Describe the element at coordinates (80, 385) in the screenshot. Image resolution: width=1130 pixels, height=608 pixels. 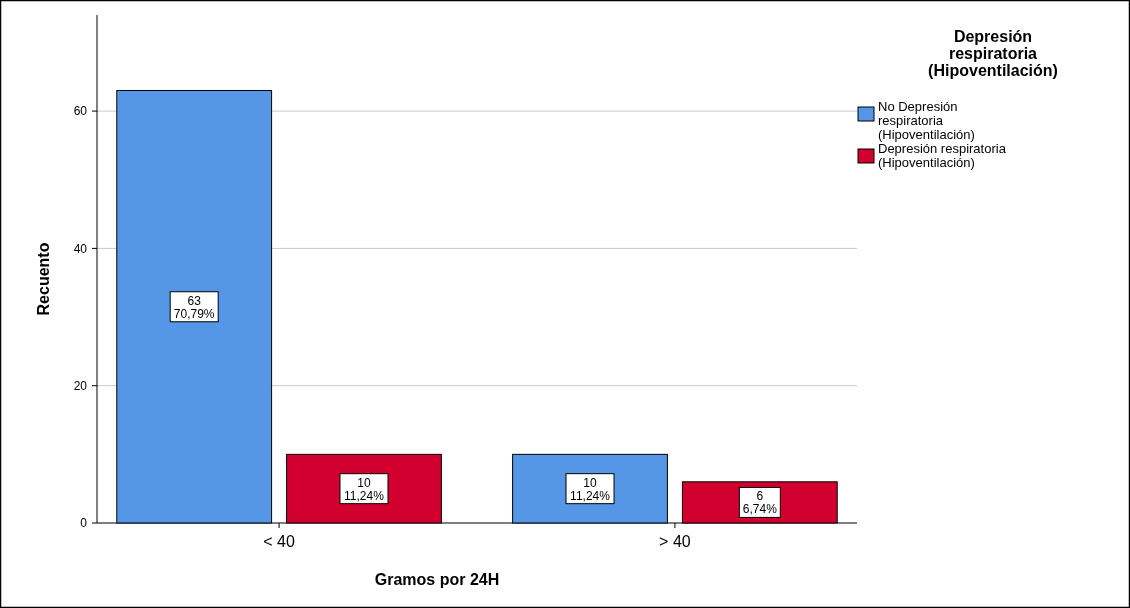
I see `y-tick-label: 20` at that location.